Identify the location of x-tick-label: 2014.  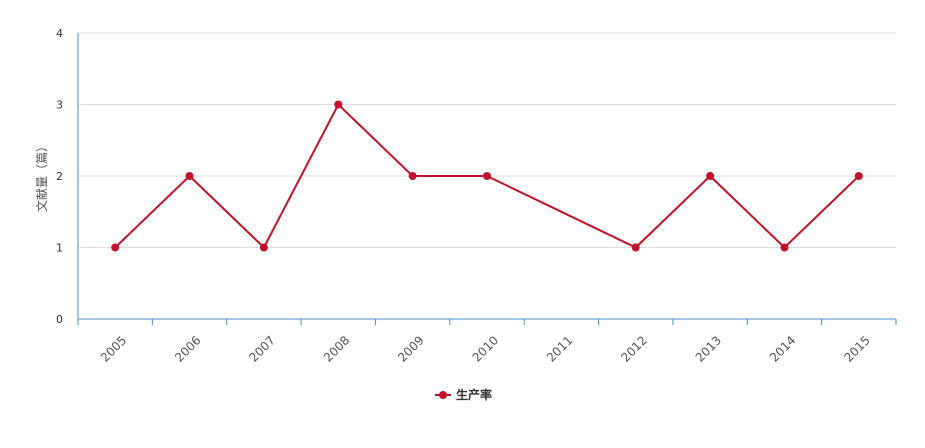
(782, 348).